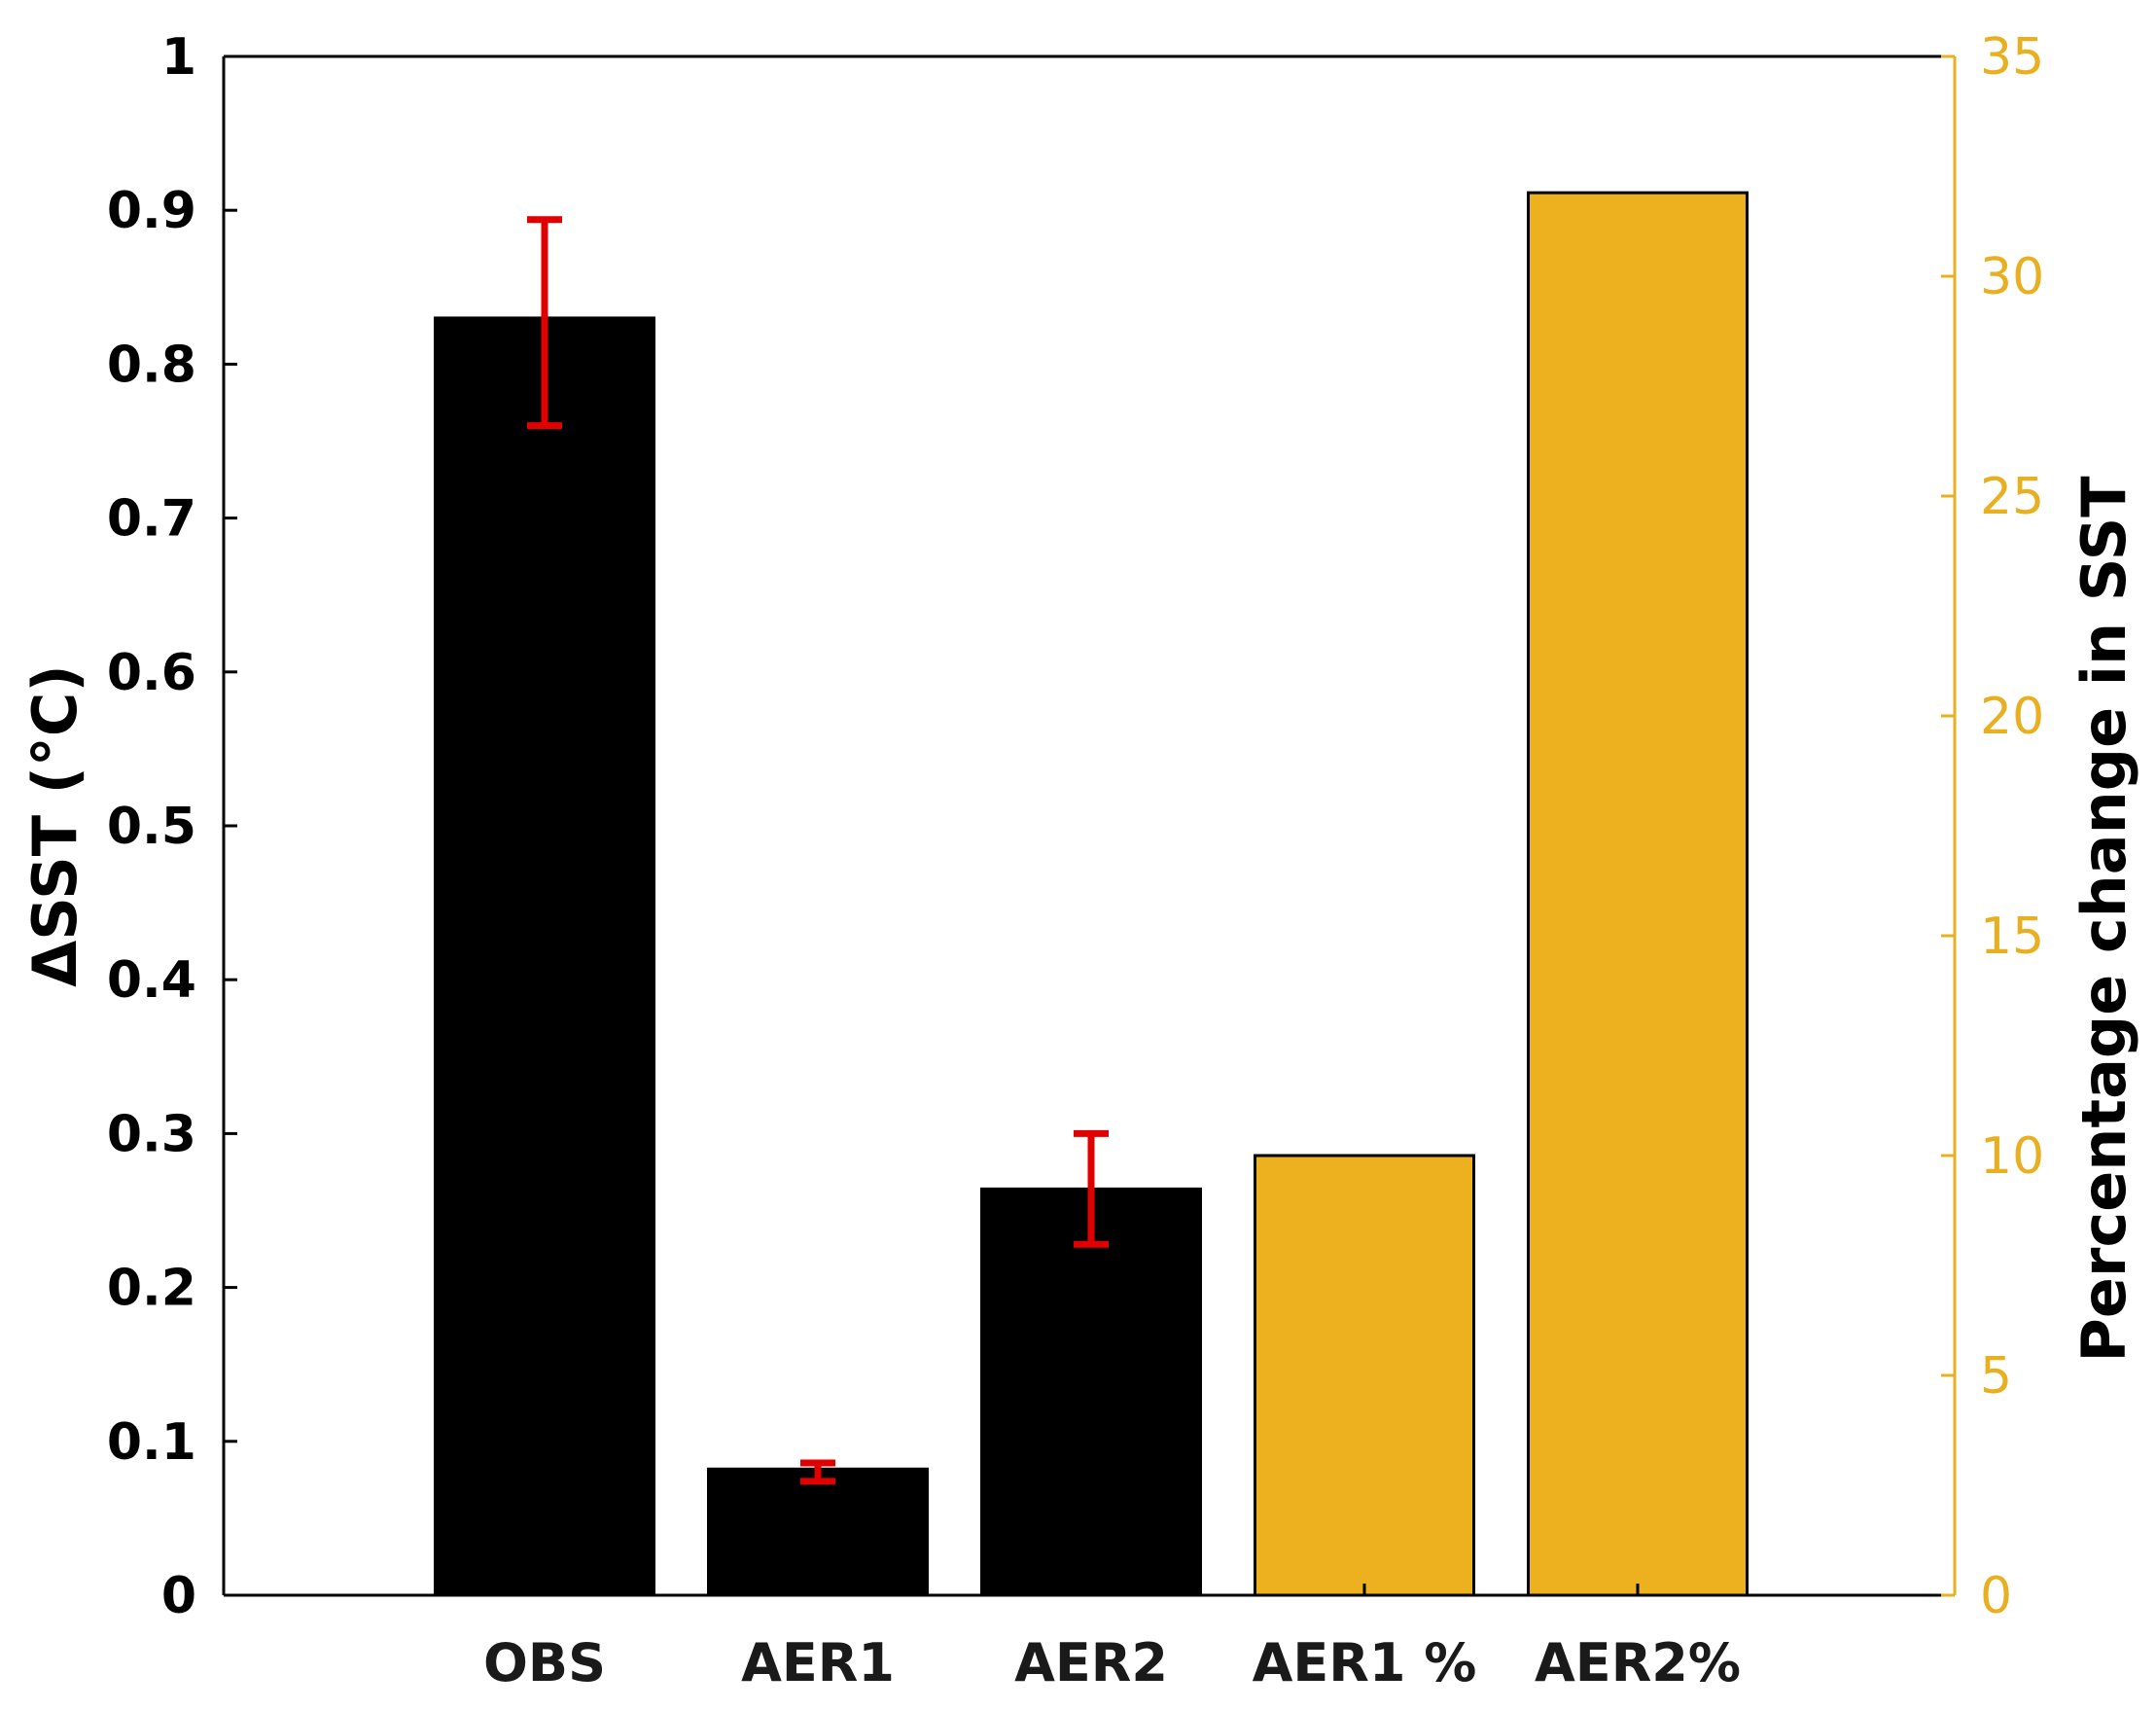 Image resolution: width=2156 pixels, height=1710 pixels. I want to click on left-tick-label: 0, so click(178, 1596).